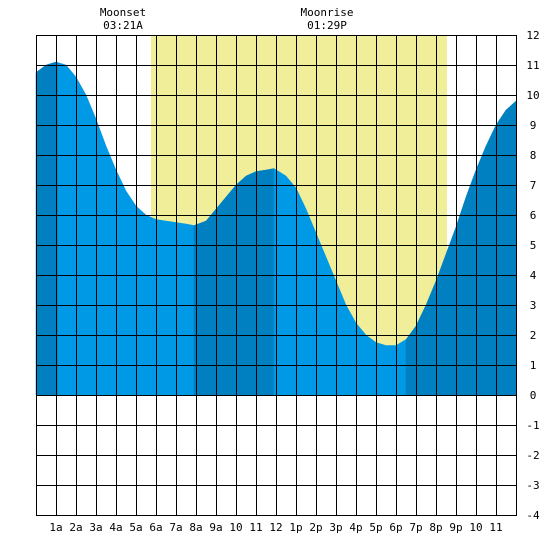 The image size is (550, 550). What do you see at coordinates (327, 25) in the screenshot?
I see `moonrise-time: 01:29P` at bounding box center [327, 25].